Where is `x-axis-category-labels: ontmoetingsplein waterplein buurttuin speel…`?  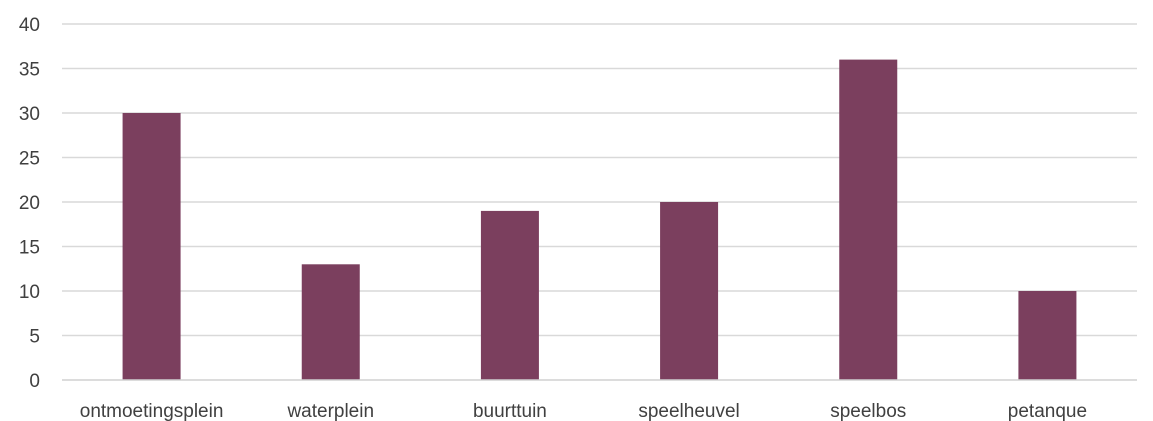 x-axis-category-labels: ontmoetingsplein waterplein buurttuin speel… is located at coordinates (583, 411).